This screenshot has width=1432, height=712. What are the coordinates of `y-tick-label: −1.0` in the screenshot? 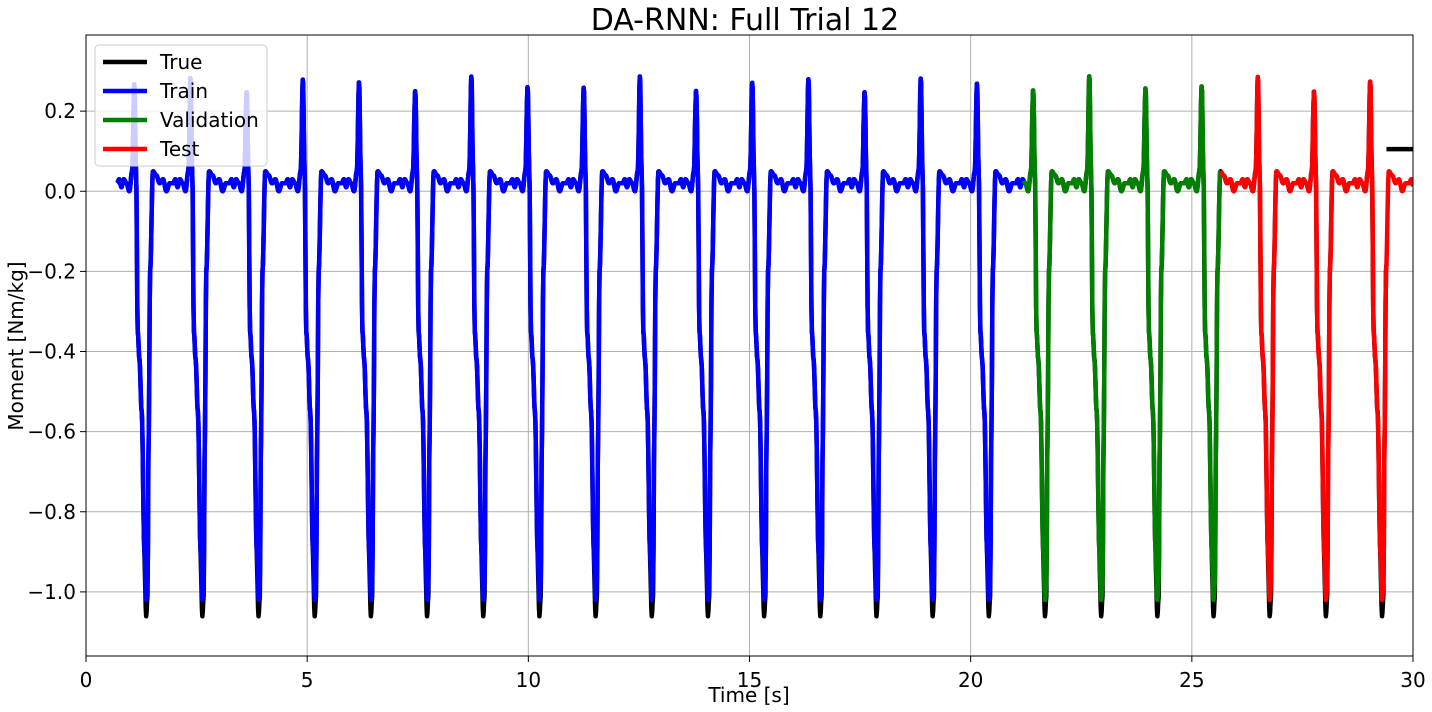 It's located at (51, 592).